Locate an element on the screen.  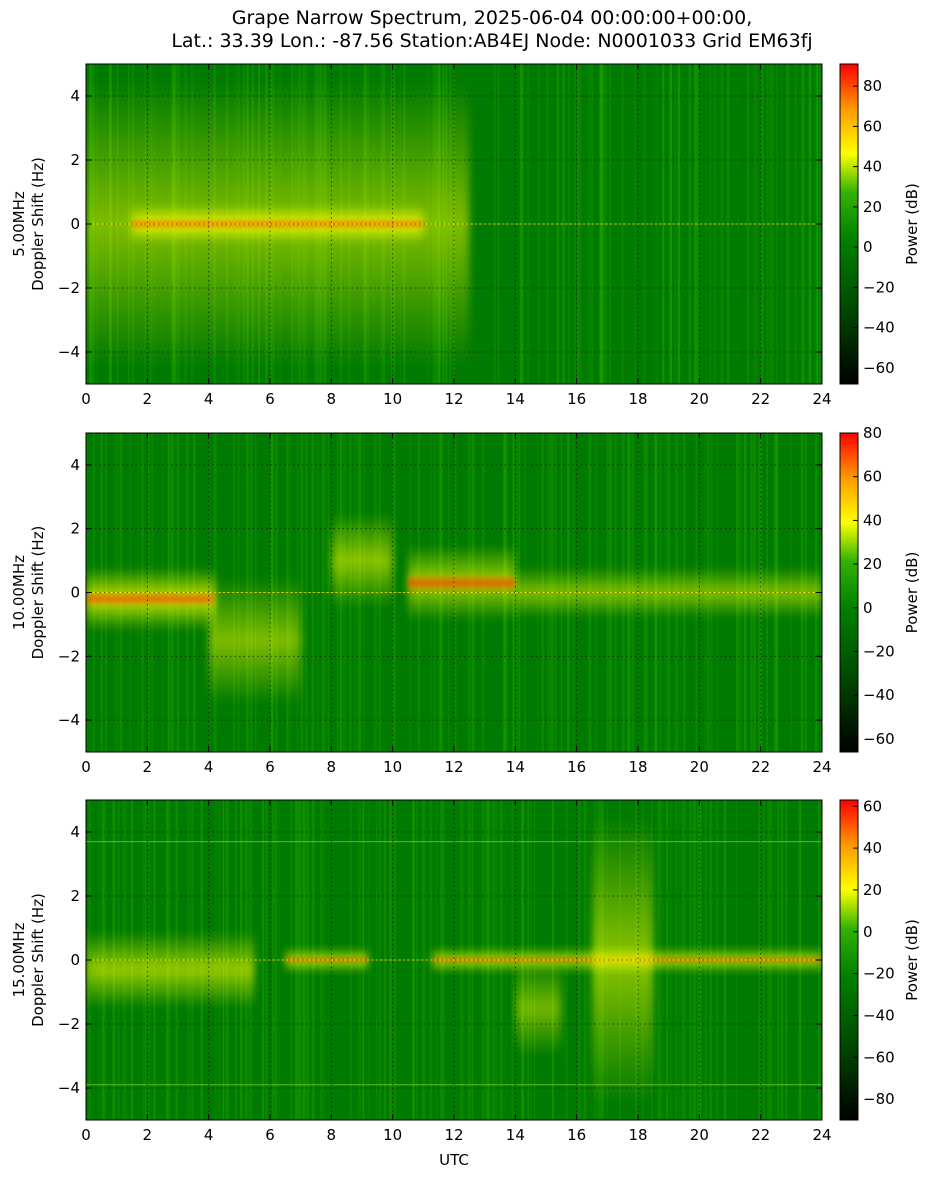
colorbar-tick-label: 0 is located at coordinates (868, 608).